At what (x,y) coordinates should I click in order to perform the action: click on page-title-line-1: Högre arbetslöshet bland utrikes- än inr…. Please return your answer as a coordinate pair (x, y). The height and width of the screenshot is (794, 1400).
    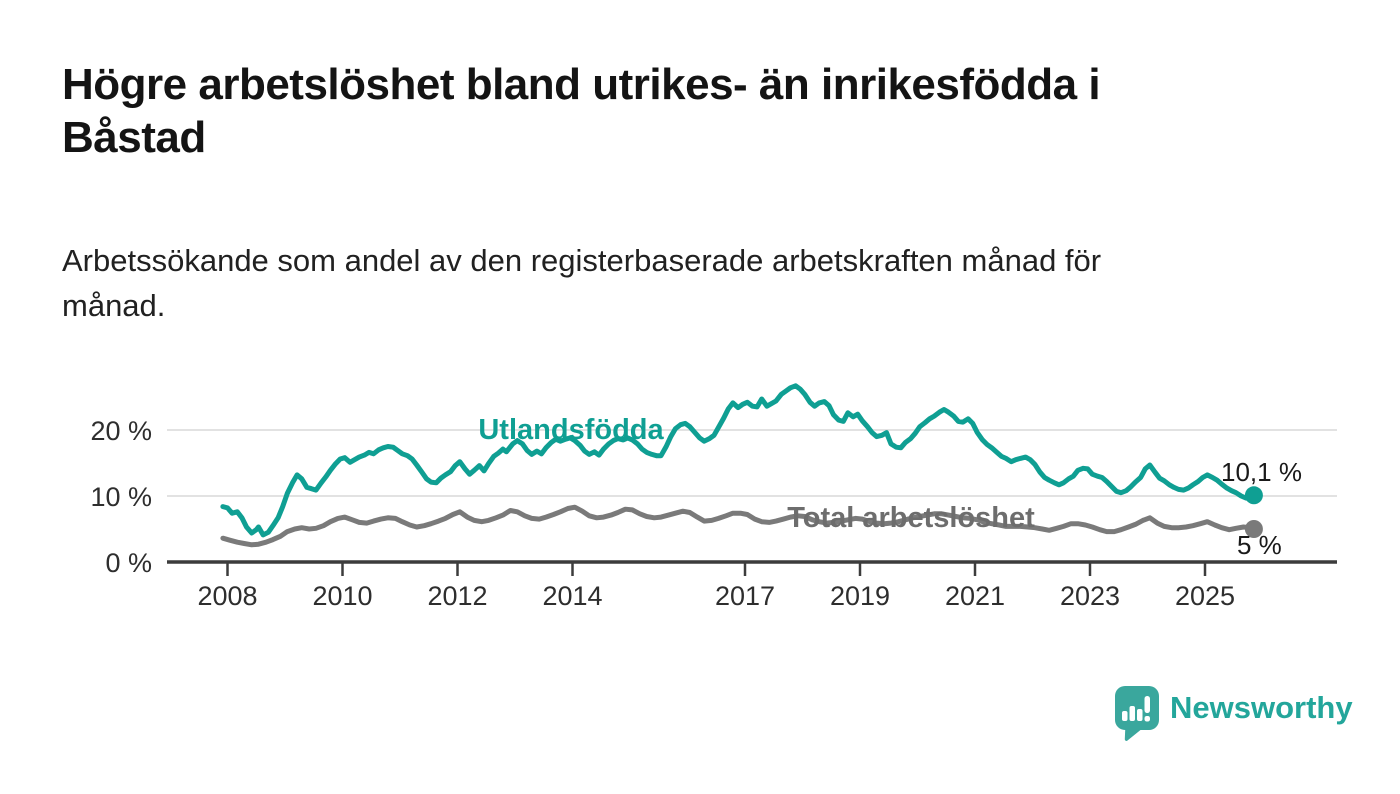
    Looking at the image, I should click on (581, 84).